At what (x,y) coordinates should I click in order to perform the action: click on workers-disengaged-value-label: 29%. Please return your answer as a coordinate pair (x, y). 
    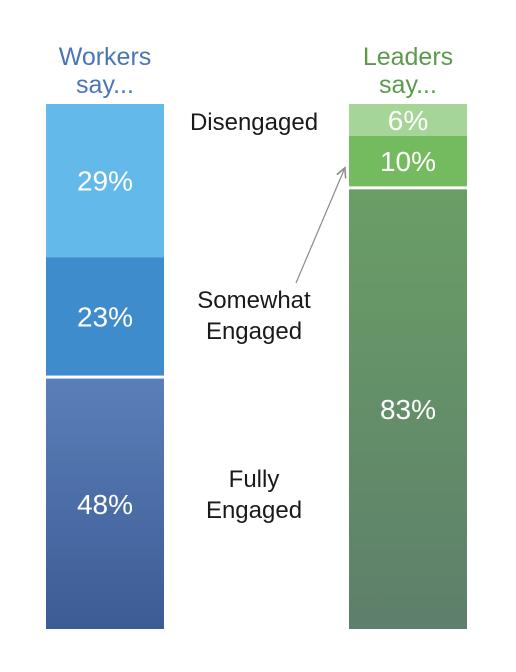
    Looking at the image, I should click on (105, 181).